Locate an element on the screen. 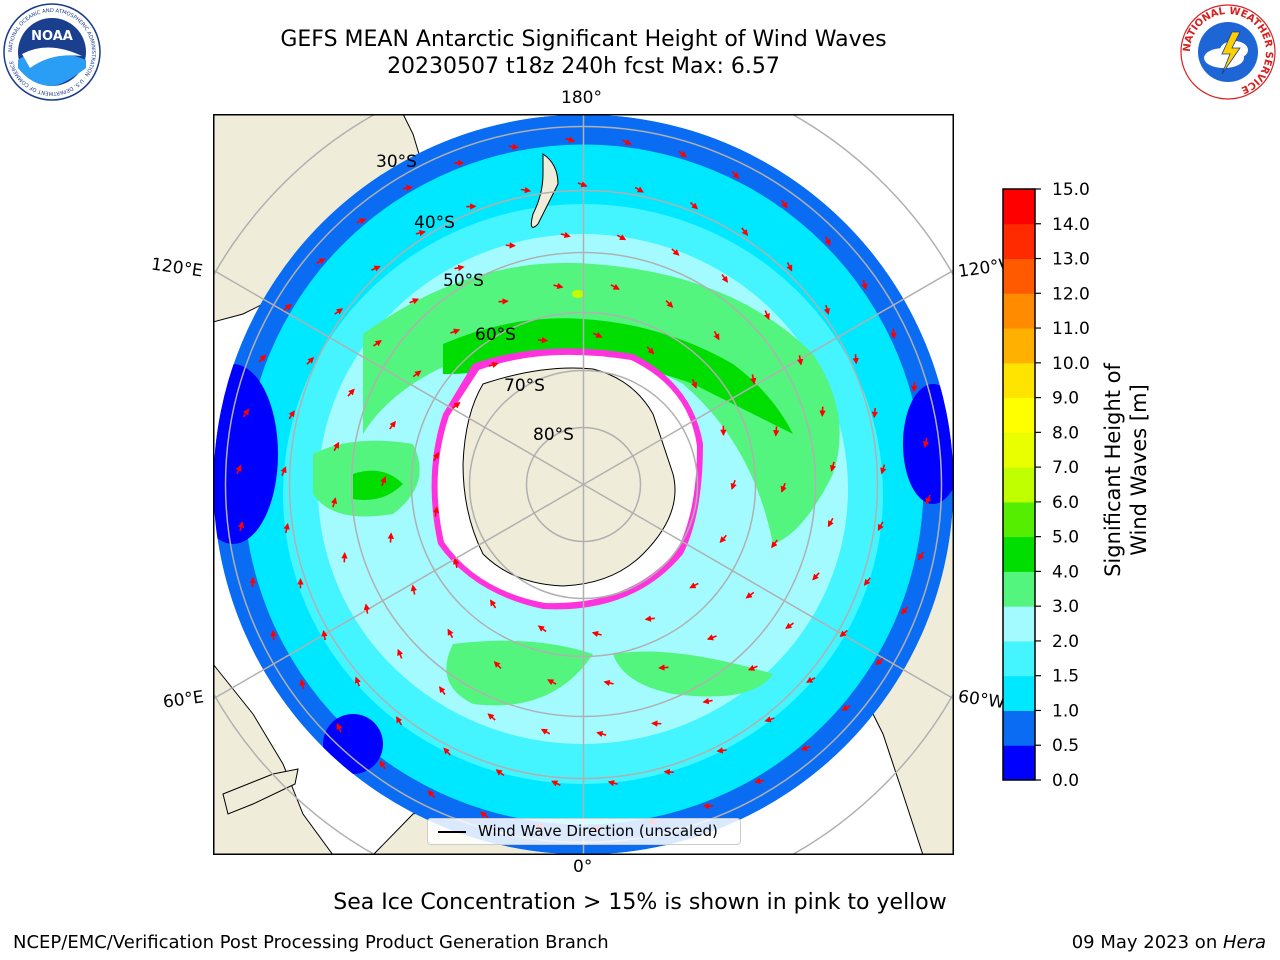 This screenshot has width=1280, height=960. colorbar-tick-label: 5.0 is located at coordinates (1065, 538).